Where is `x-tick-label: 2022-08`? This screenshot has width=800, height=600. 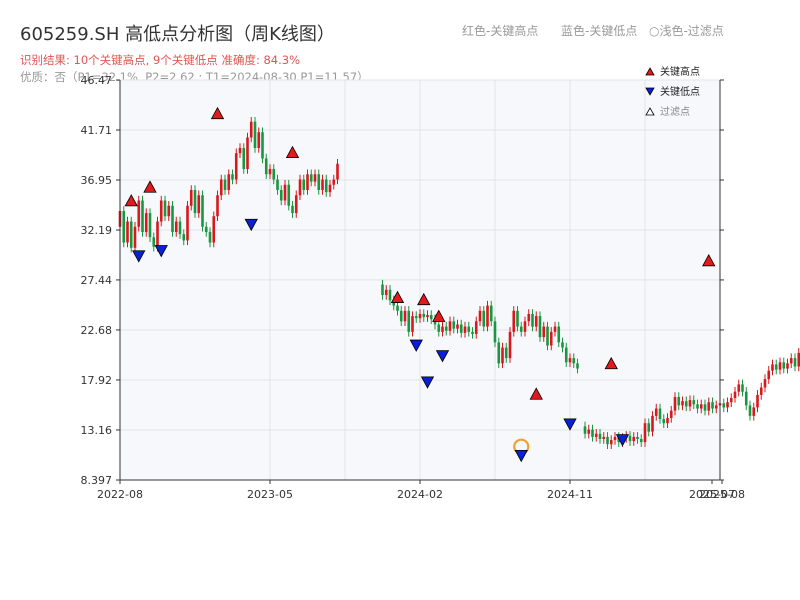
x-tick-label: 2022-08 is located at coordinates (120, 494).